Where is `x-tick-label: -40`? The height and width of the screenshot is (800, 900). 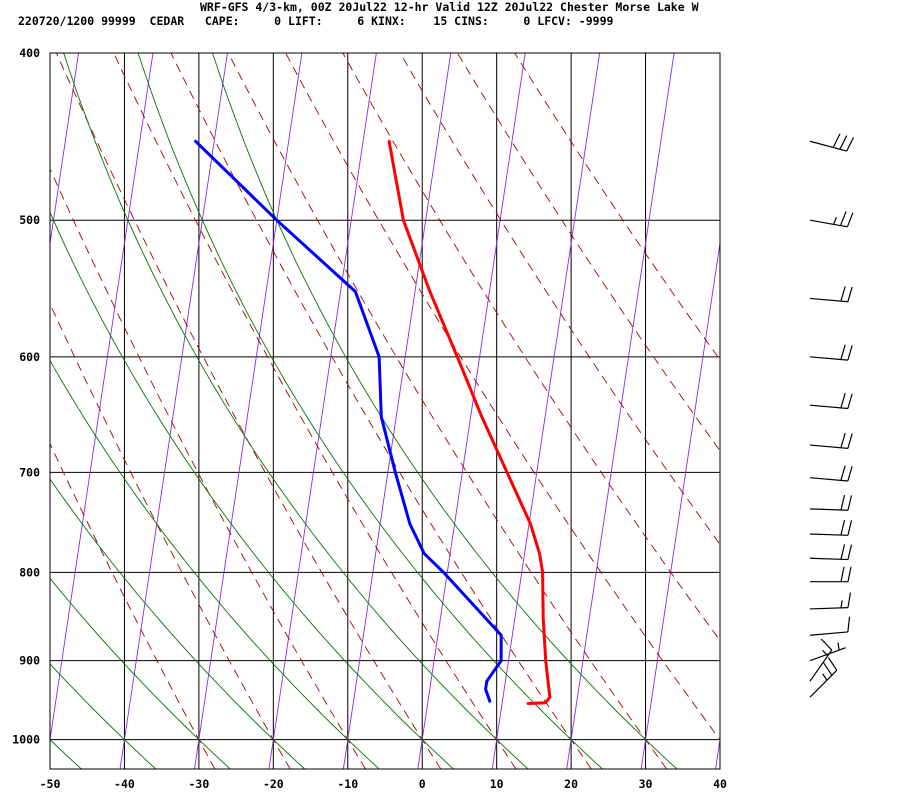 x-tick-label: -40 is located at coordinates (124, 784).